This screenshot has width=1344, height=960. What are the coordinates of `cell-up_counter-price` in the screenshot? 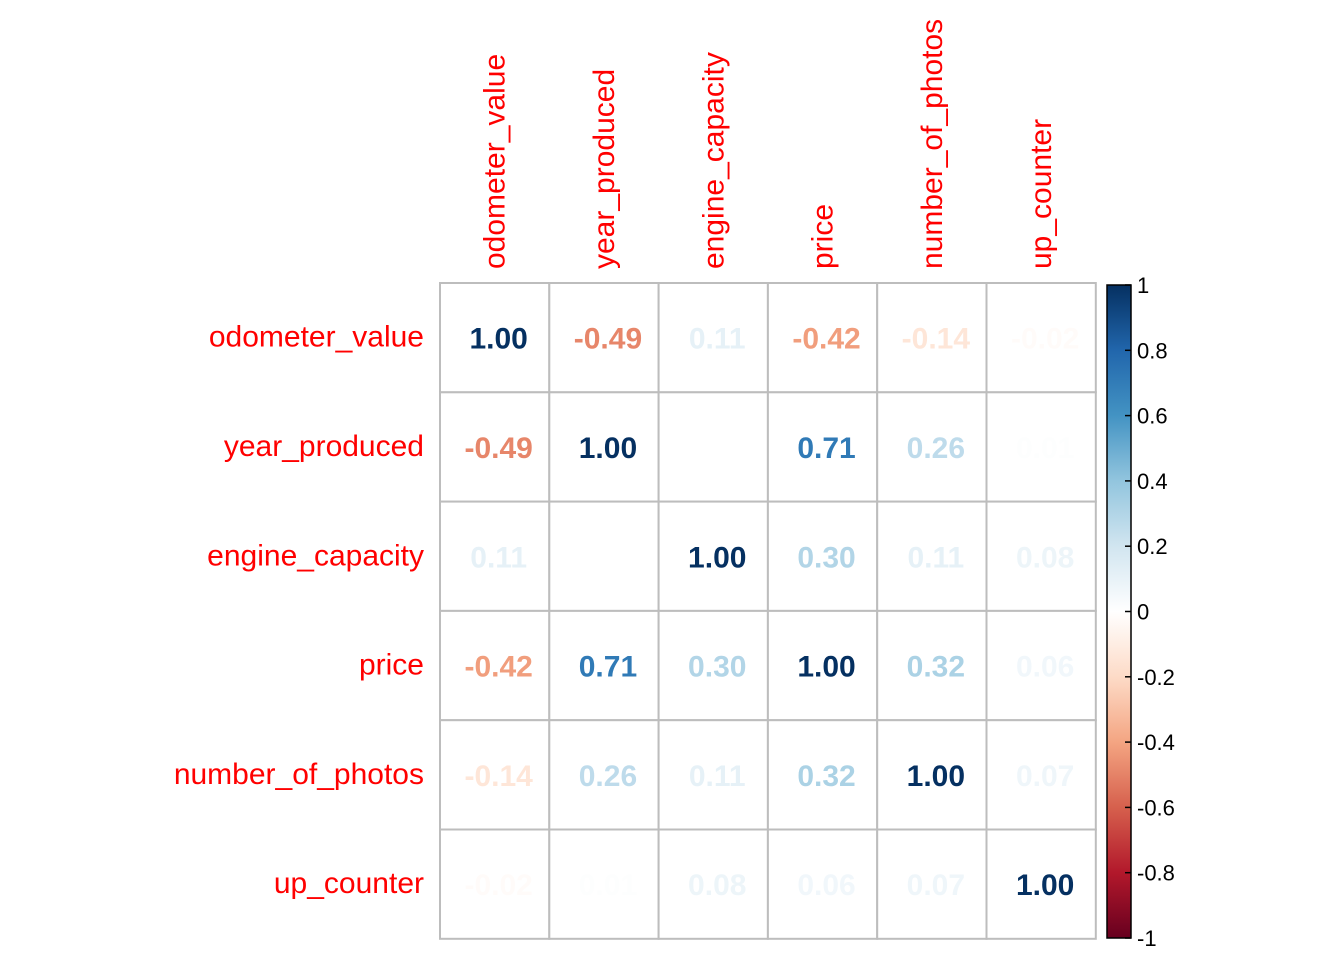 It's located at (822, 884).